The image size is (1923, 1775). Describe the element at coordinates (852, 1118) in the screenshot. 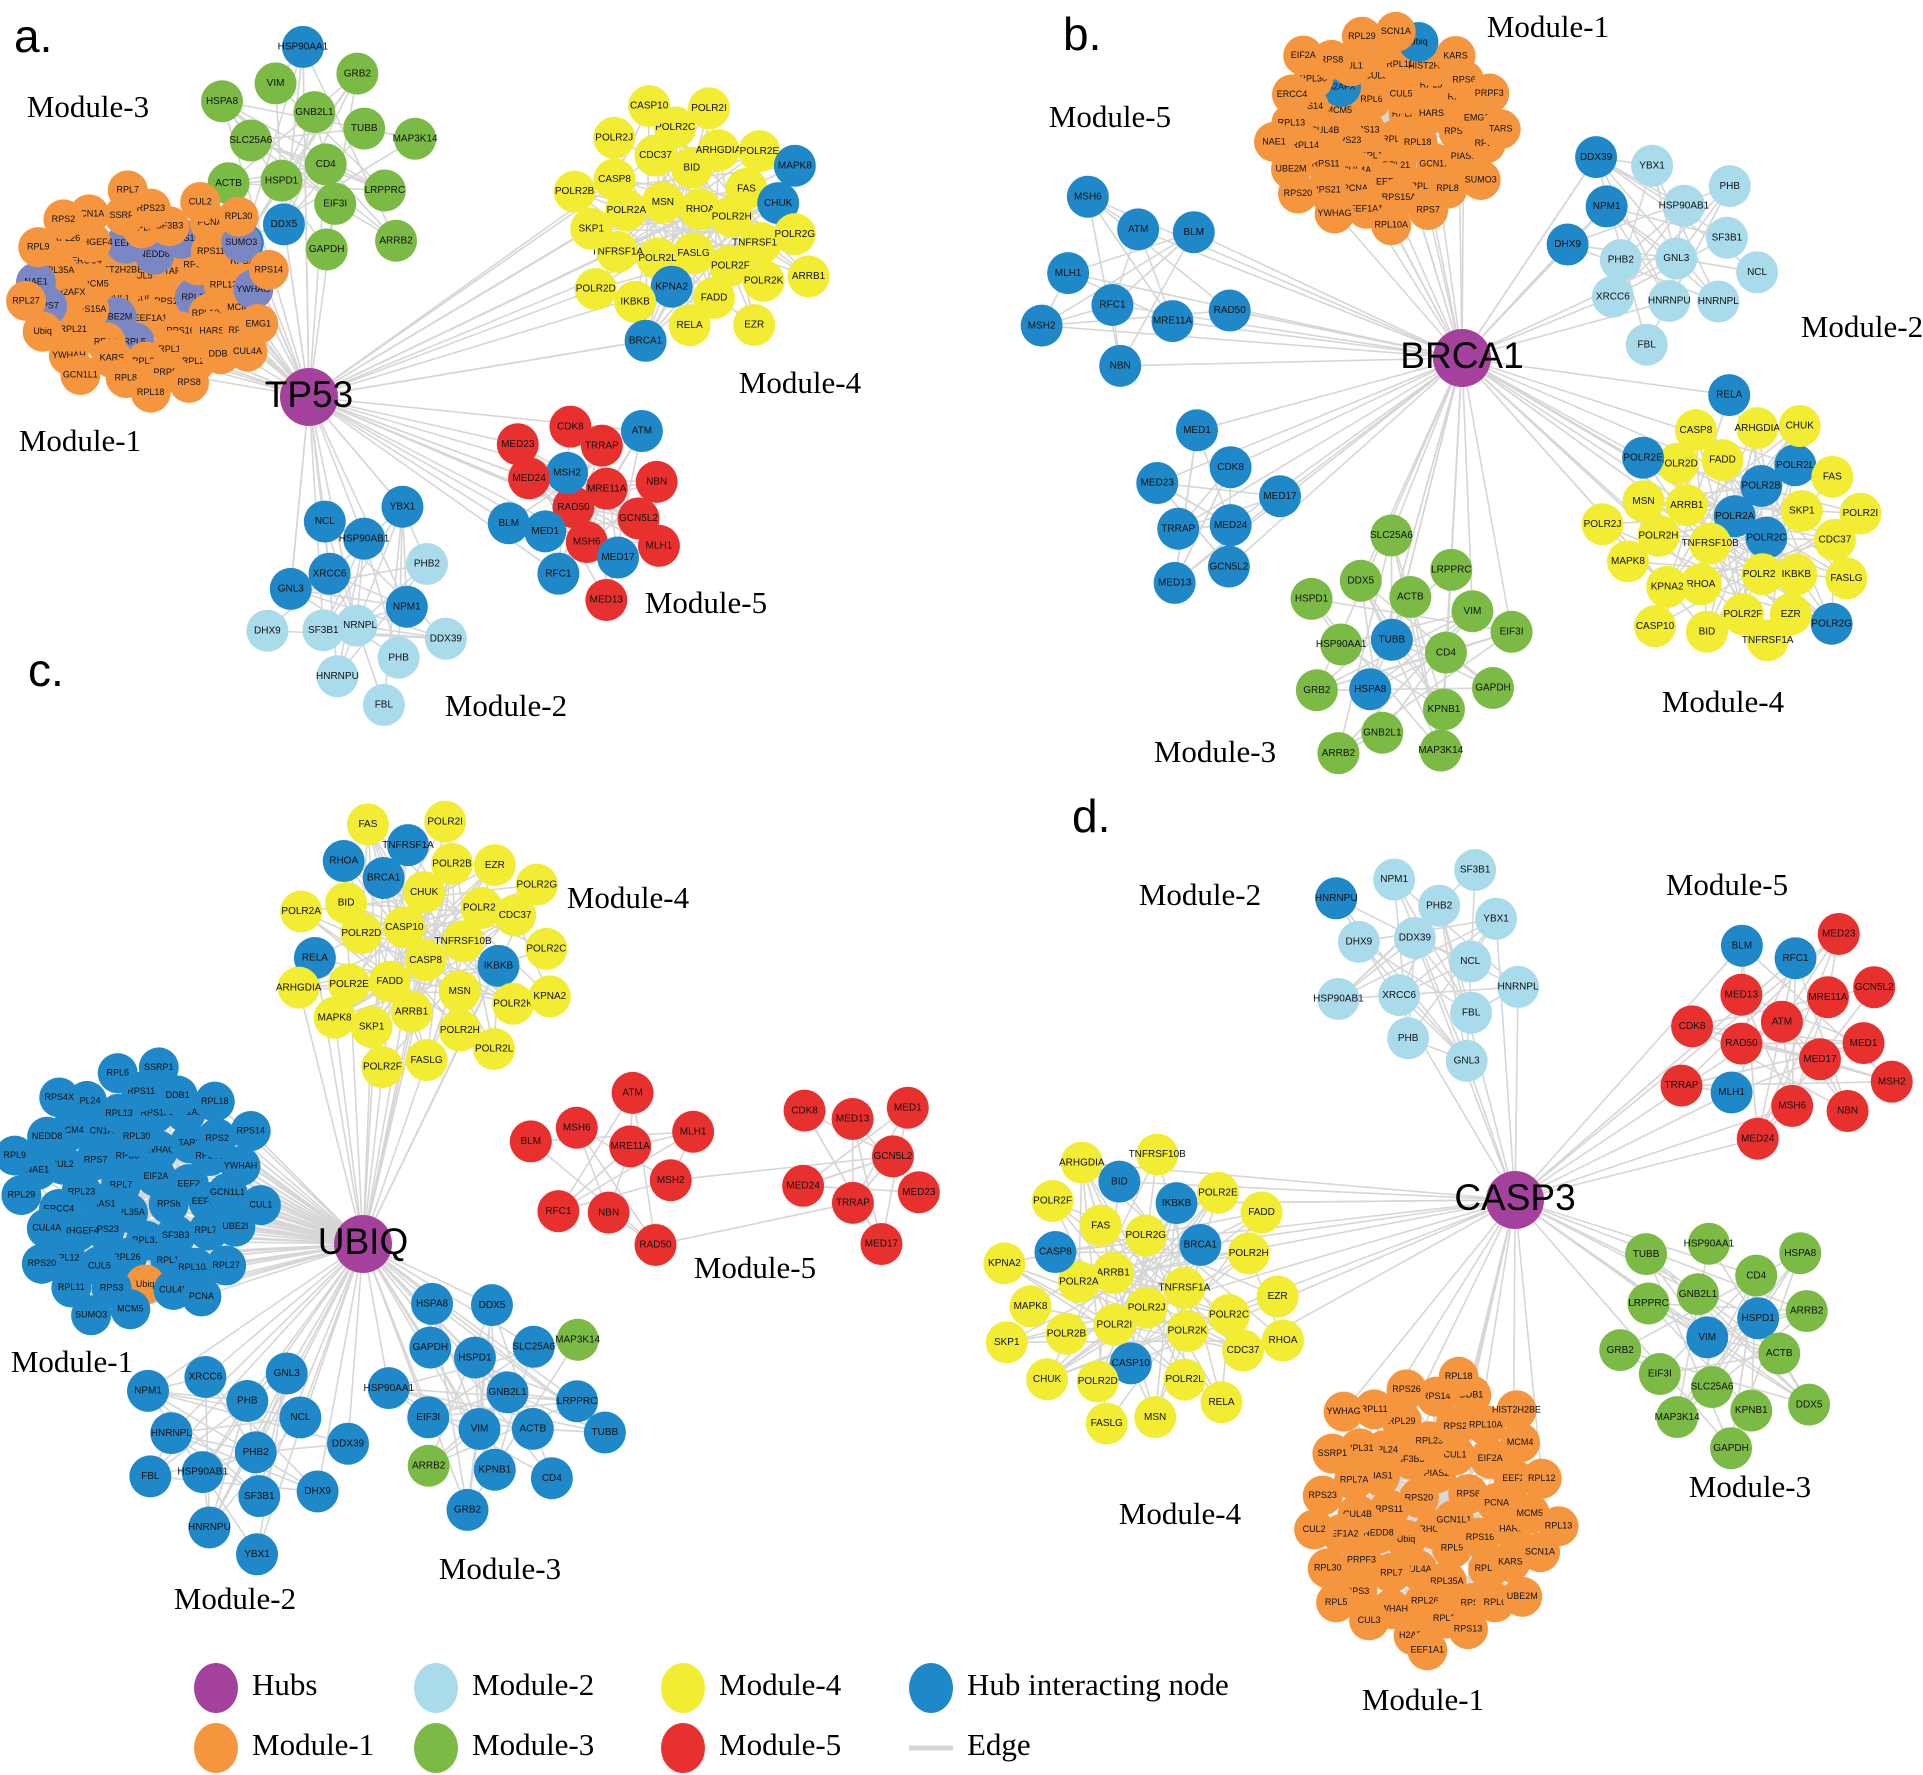

I see `gene-node: MED13` at that location.